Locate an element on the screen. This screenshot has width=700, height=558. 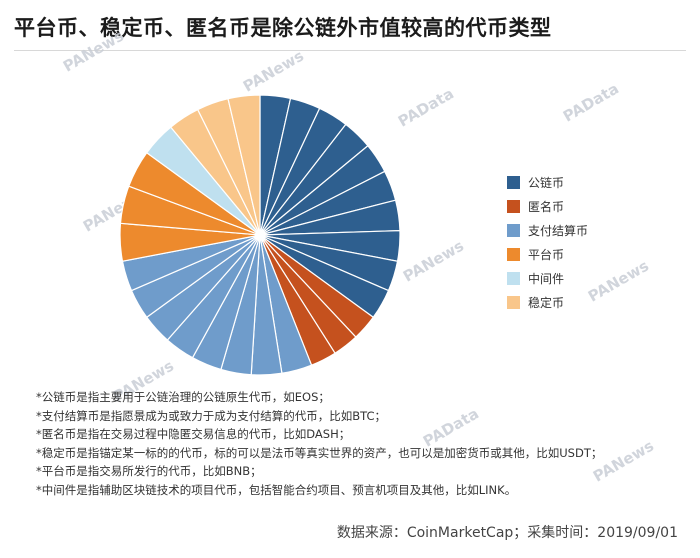
legend-item: 公链币 is located at coordinates (547, 182).